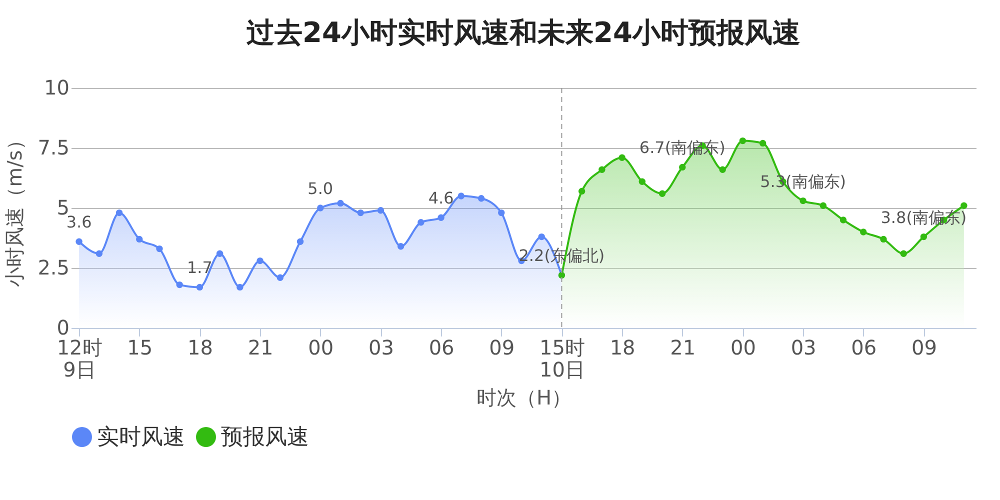 The height and width of the screenshot is (500, 1000). Describe the element at coordinates (524, 398) in the screenshot. I see `x-axis-title: 时次（H）` at that location.